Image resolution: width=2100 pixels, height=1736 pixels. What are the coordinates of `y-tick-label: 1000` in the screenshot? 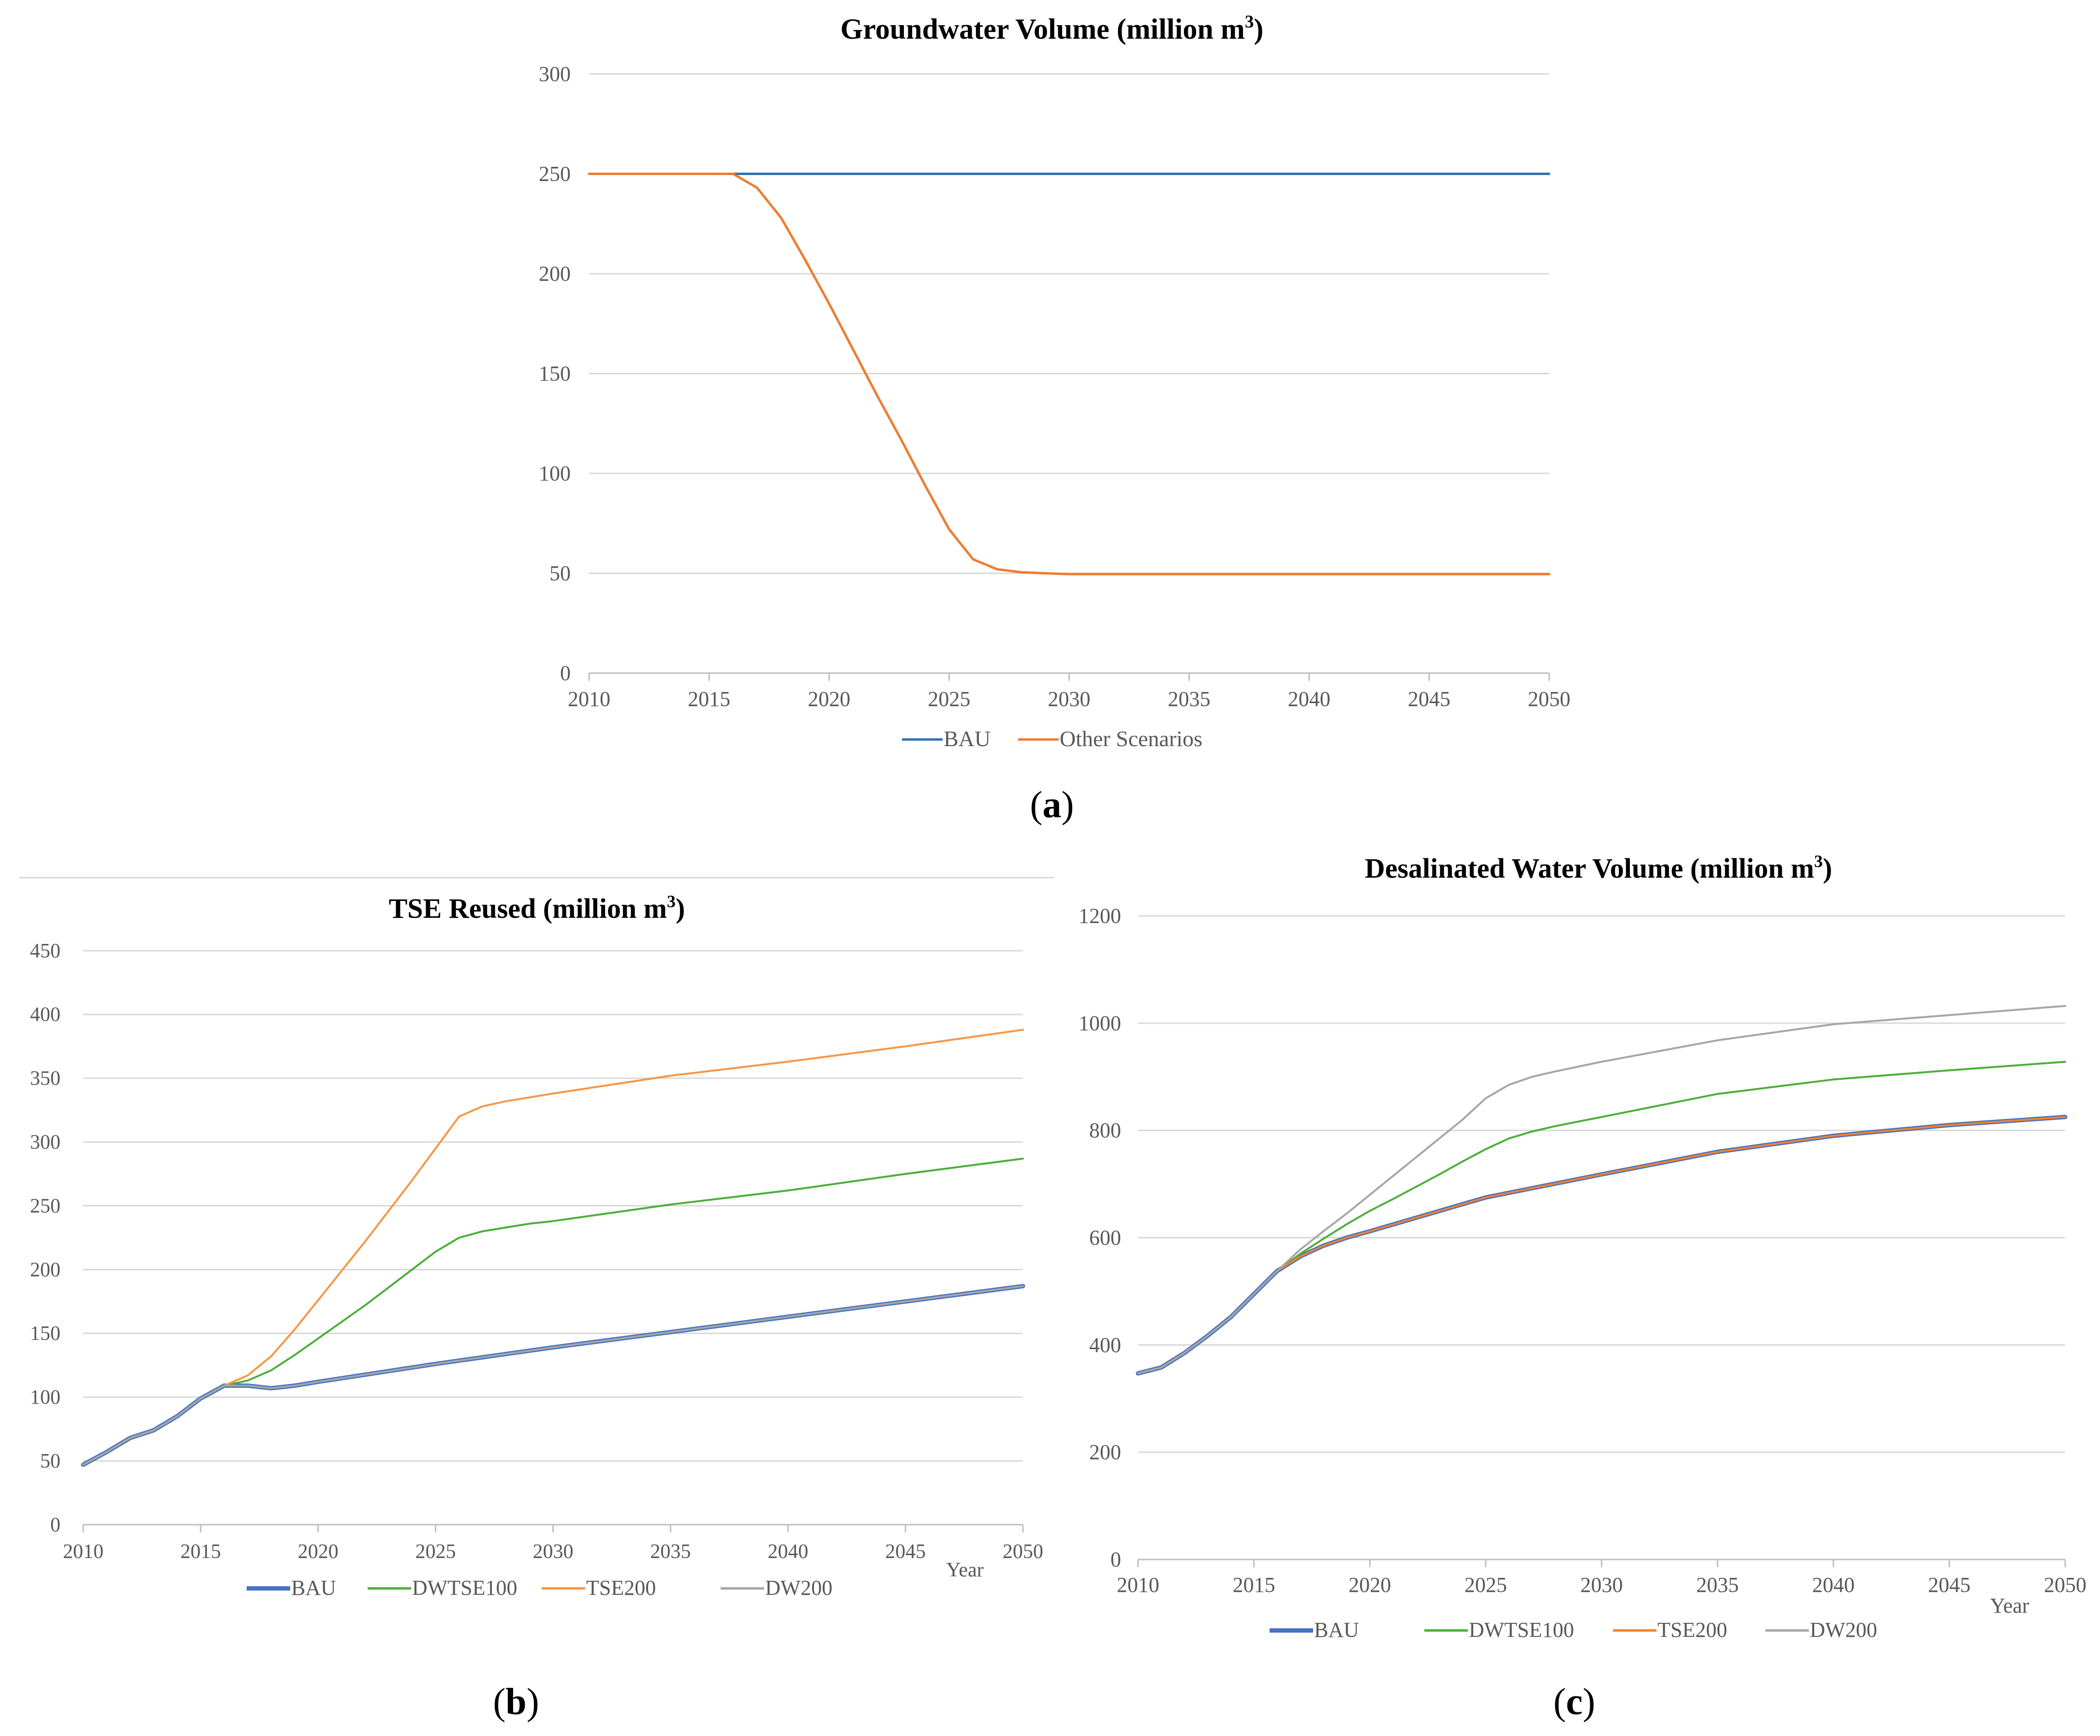 It's located at (1100, 1023).